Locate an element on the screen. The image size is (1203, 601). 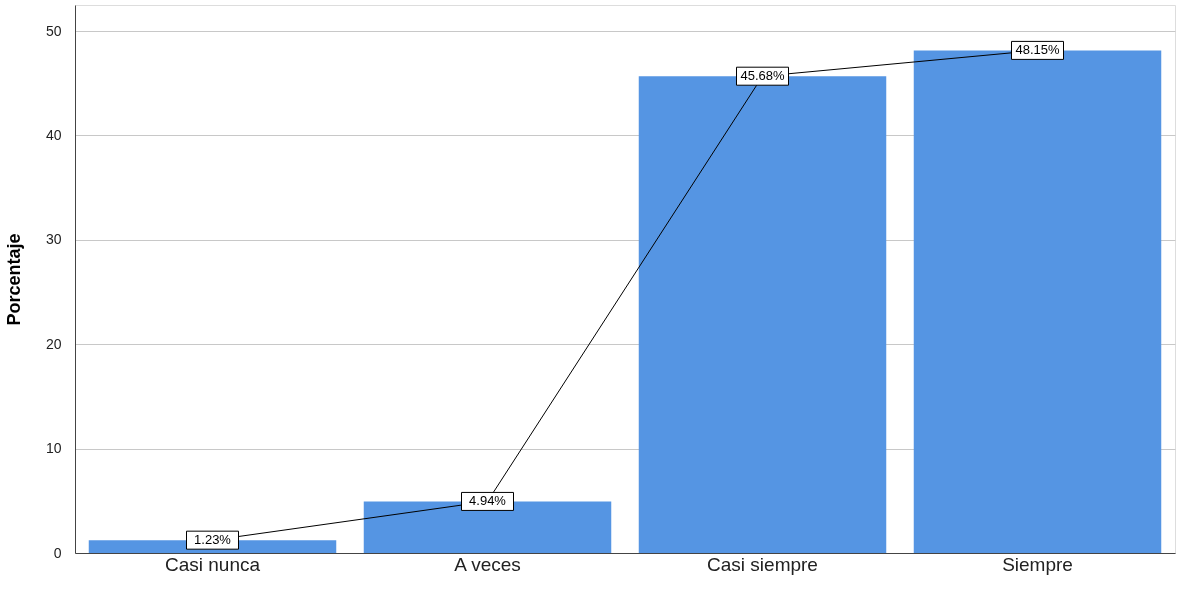
y-tick-label: 20 is located at coordinates (53, 343).